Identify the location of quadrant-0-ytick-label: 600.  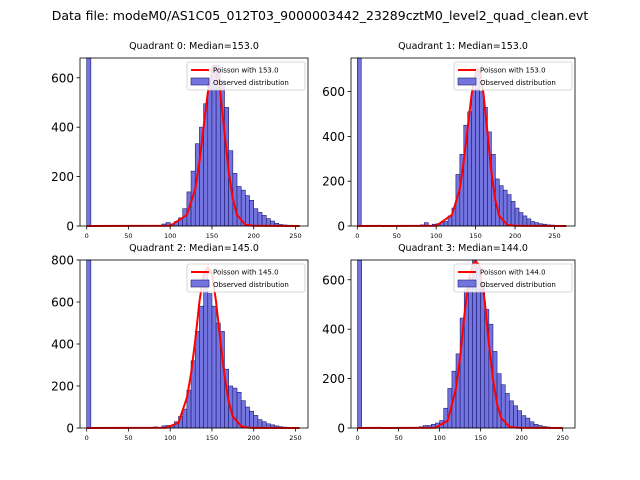
(62, 78).